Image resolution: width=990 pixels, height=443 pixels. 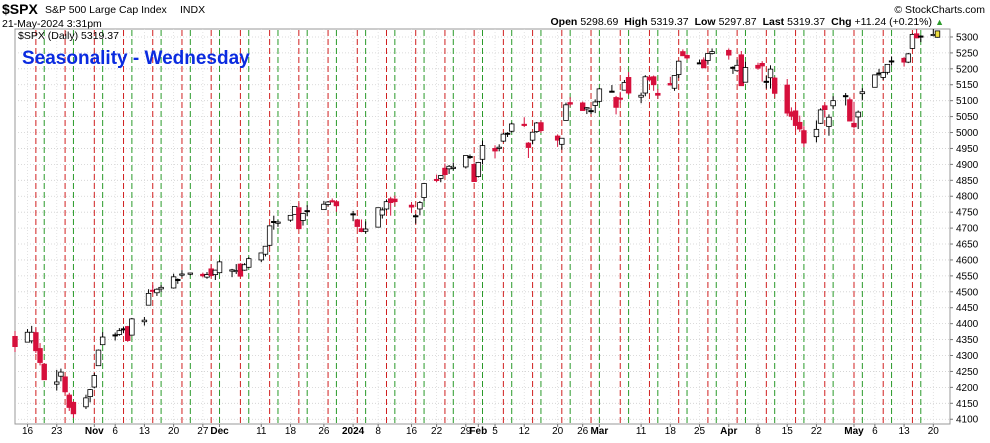 I want to click on x-tick-label: May, so click(x=854, y=431).